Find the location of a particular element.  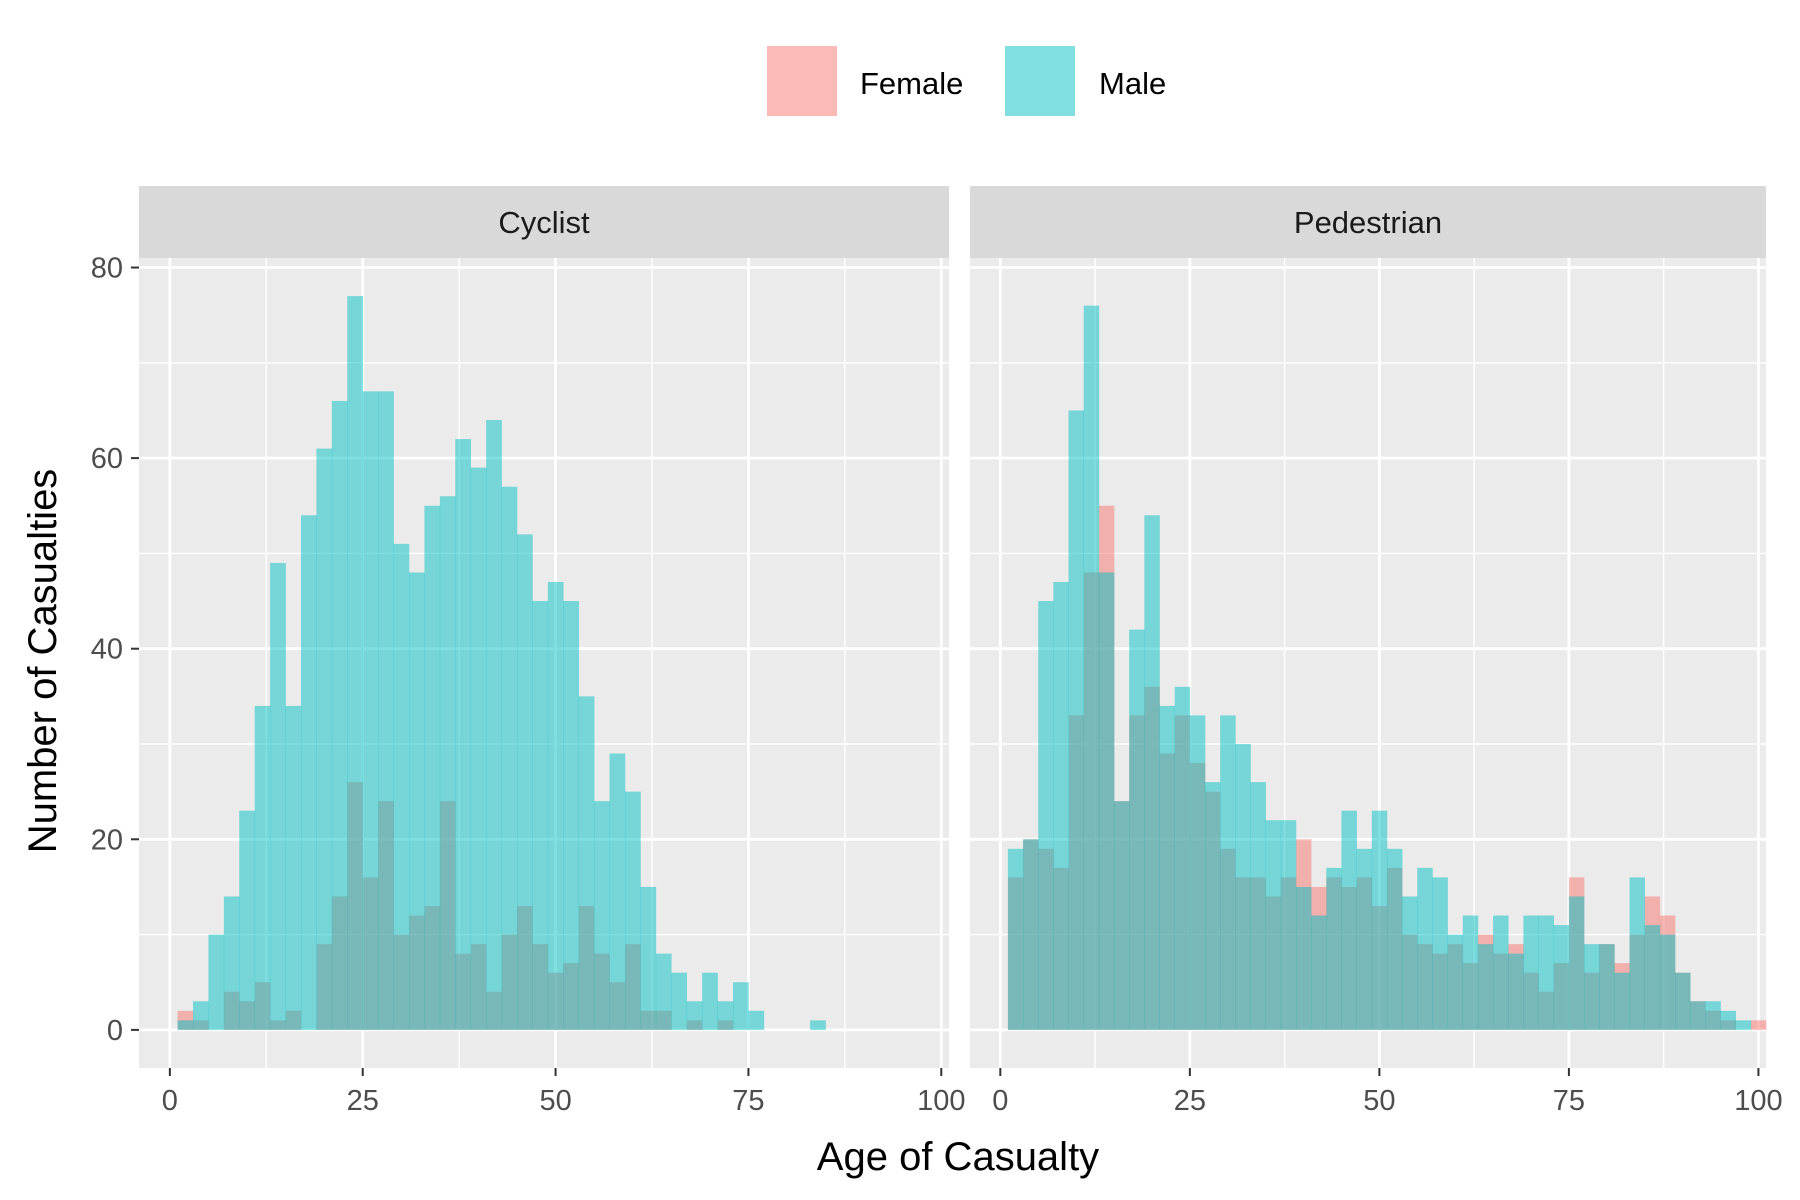

y-axis: 0 20 40 60 80 is located at coordinates (115, 650).